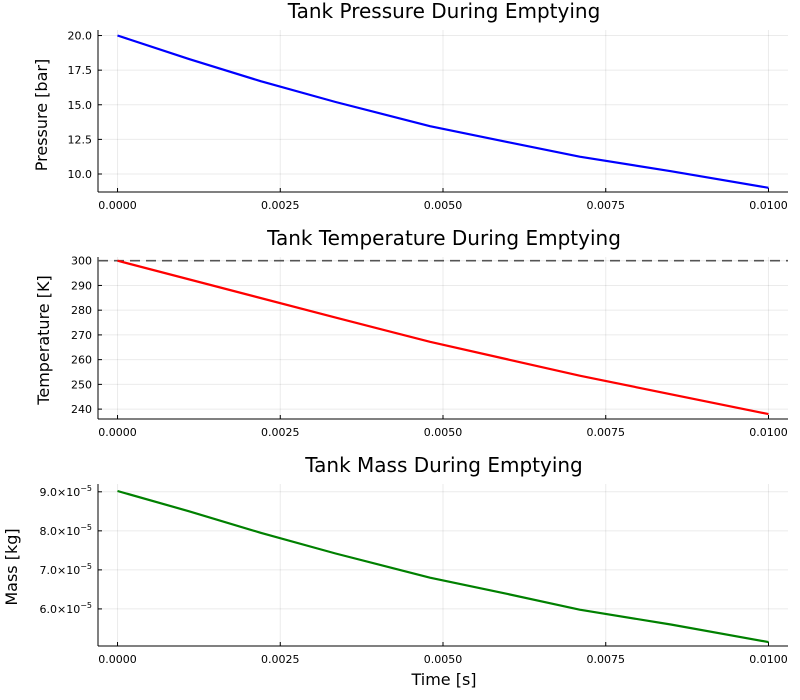 This screenshot has height=700, width=800. I want to click on temperature-x-tick-label: 0.0025, so click(280, 432).